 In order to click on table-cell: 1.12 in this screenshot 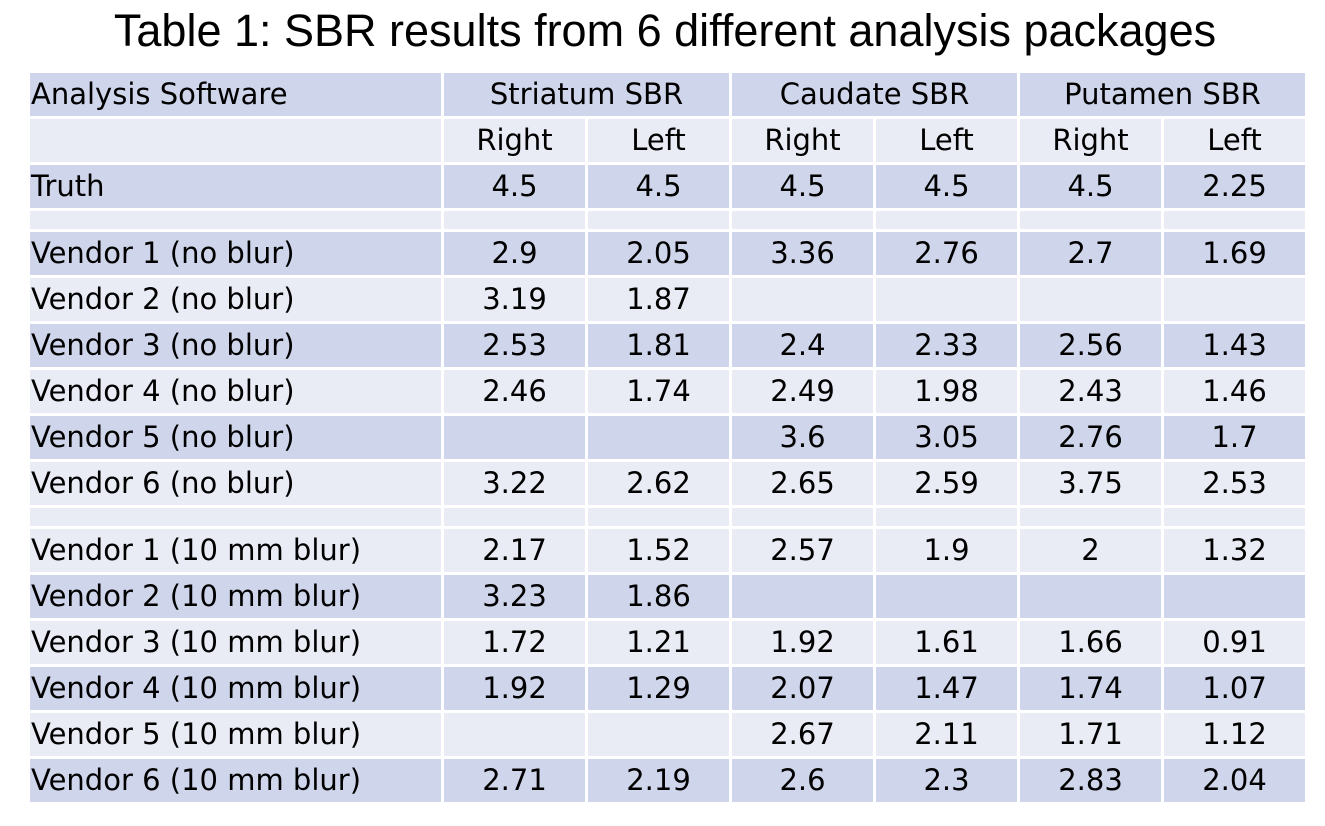, I will do `click(1234, 734)`.